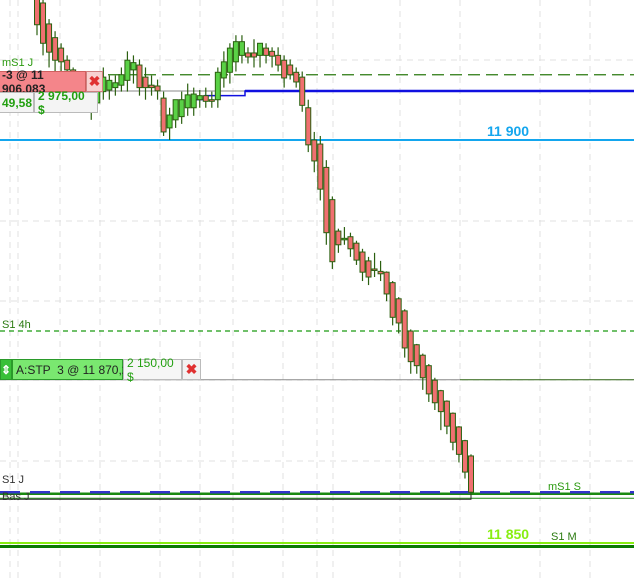 The height and width of the screenshot is (583, 634). Describe the element at coordinates (94, 81) in the screenshot. I see `close-position-button: ✖` at that location.